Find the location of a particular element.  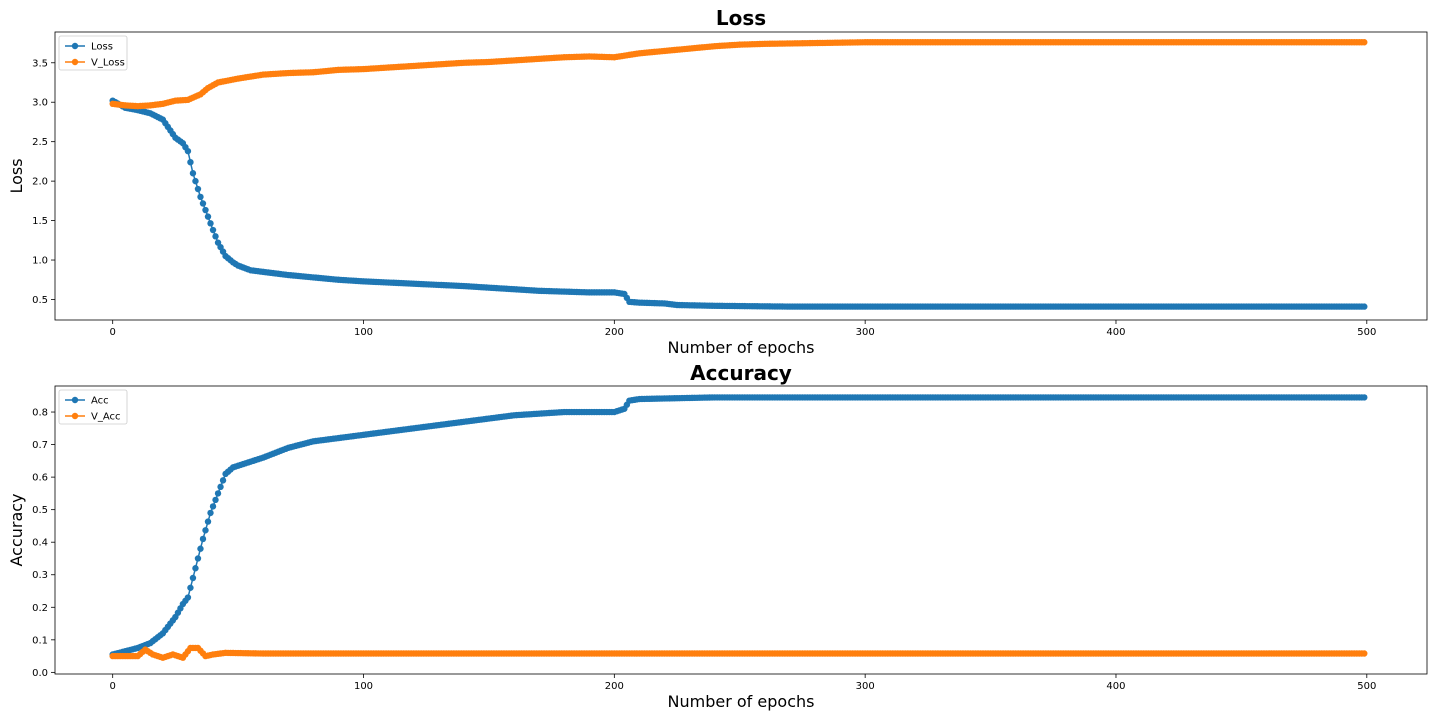

y-tick-label: 3.0 is located at coordinates (40, 103).